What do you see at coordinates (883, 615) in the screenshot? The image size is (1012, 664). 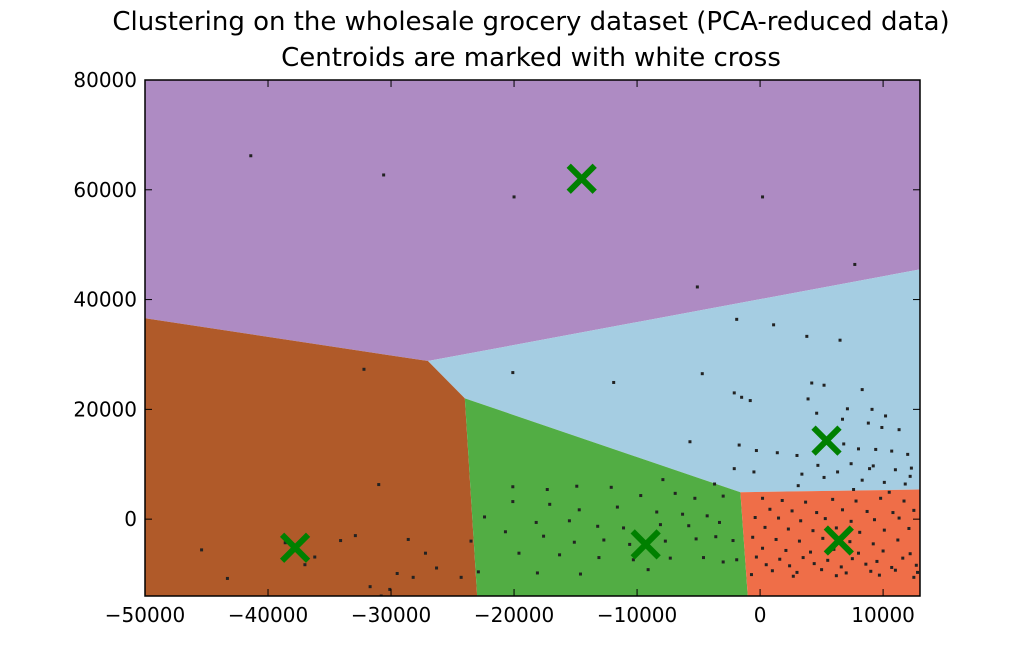 I see `x-tick-label: 10000` at bounding box center [883, 615].